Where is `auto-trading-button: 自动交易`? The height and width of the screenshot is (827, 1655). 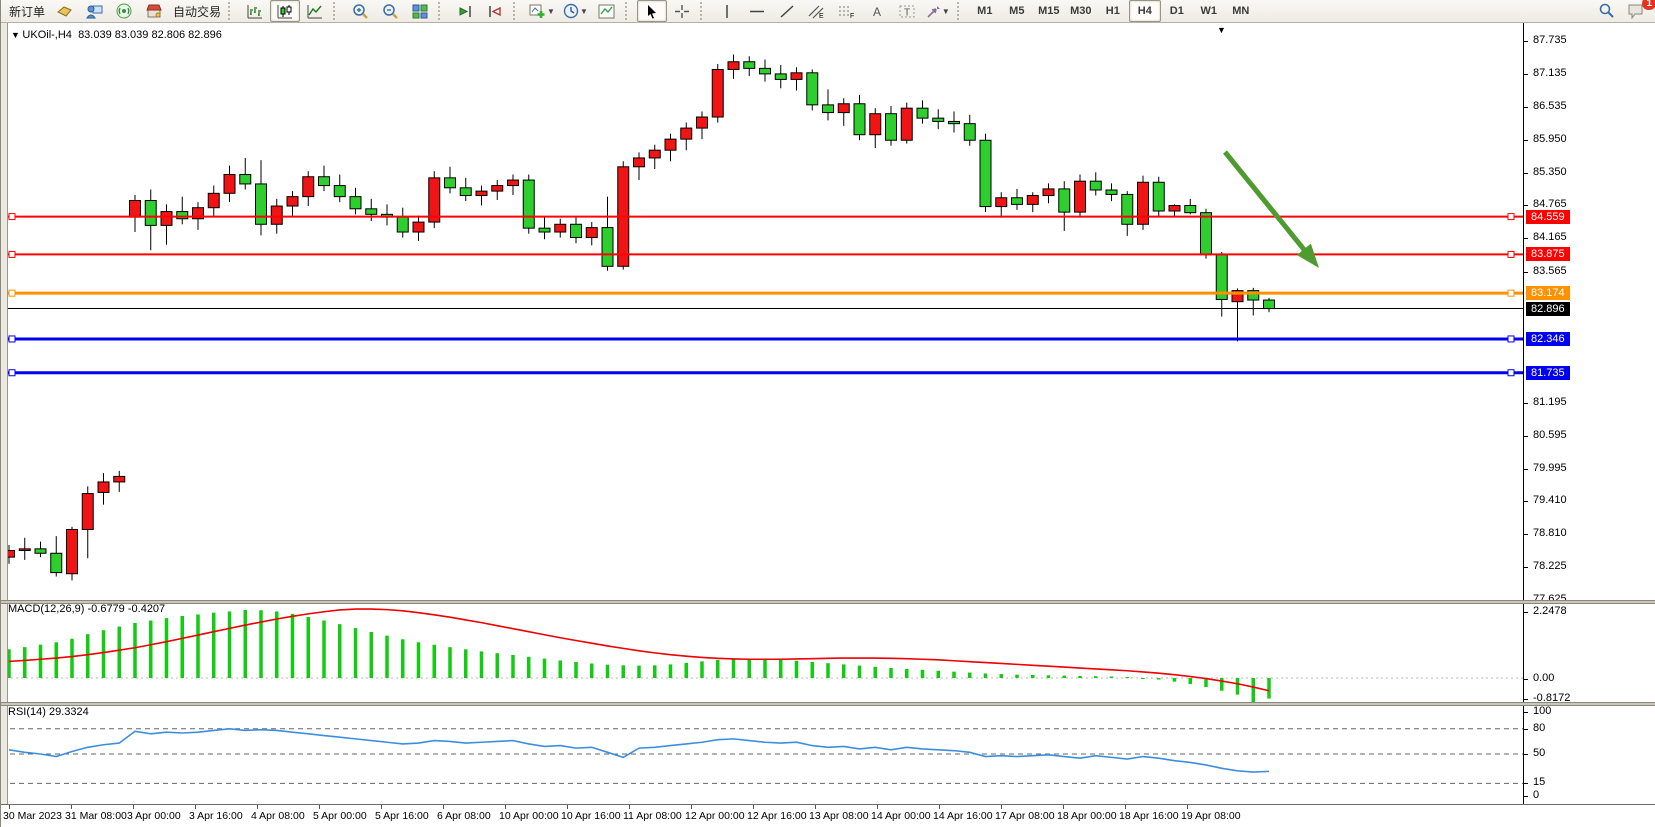 auto-trading-button: 自动交易 is located at coordinates (197, 11).